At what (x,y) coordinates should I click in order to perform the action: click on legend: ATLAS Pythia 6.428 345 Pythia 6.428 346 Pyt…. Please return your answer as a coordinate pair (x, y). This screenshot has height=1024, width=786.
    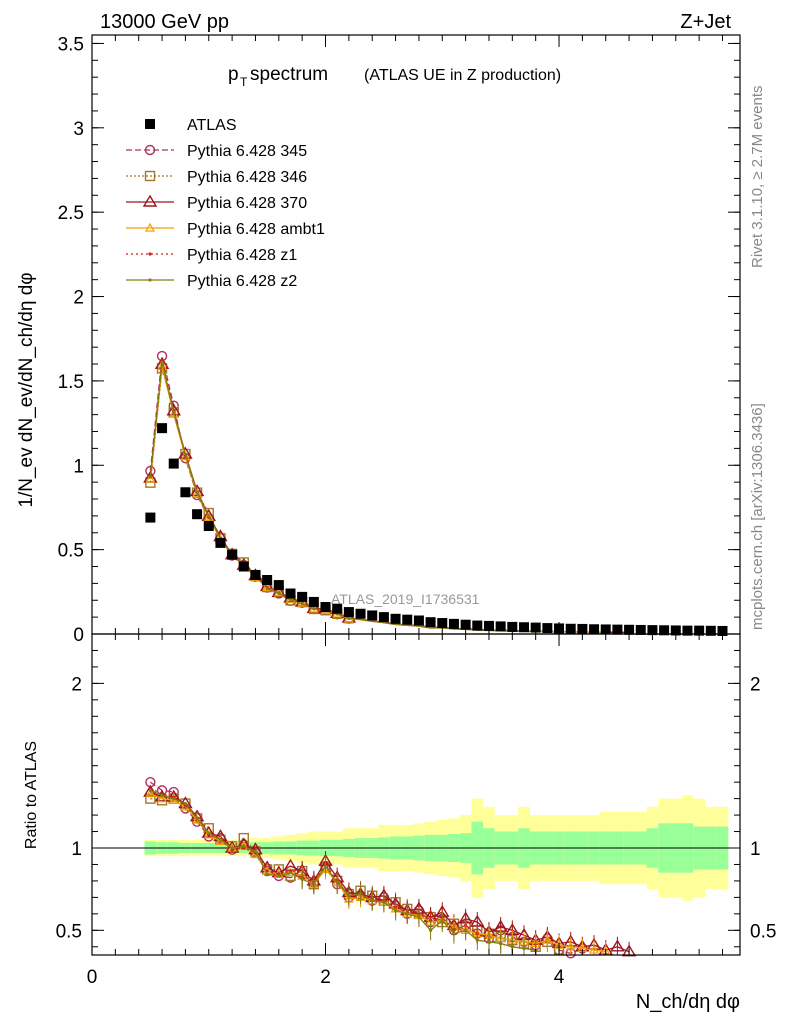
    Looking at the image, I should click on (225, 203).